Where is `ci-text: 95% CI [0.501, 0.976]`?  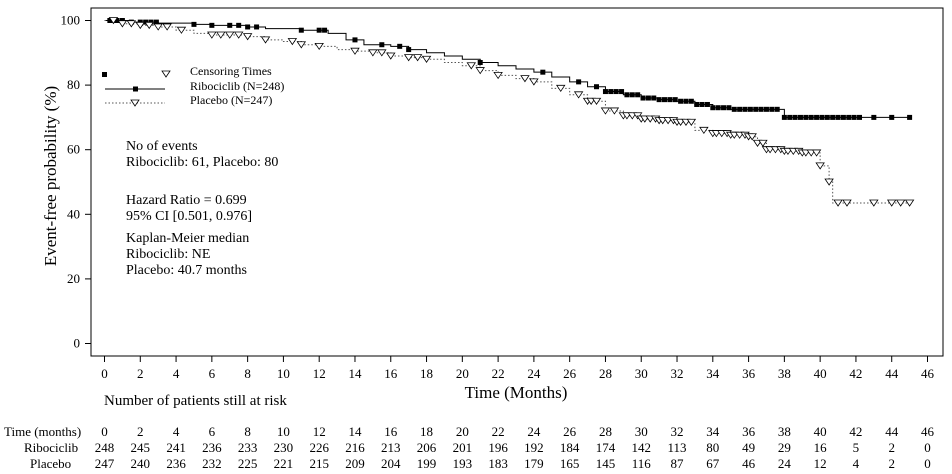
ci-text: 95% CI [0.501, 0.976] is located at coordinates (189, 216).